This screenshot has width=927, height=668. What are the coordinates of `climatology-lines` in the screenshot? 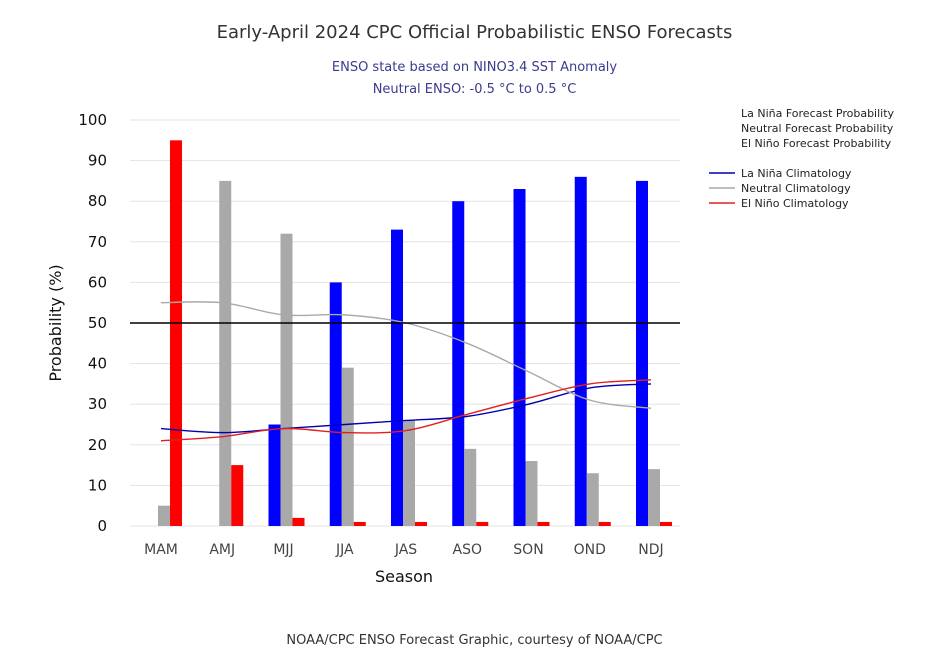 It's located at (406, 371).